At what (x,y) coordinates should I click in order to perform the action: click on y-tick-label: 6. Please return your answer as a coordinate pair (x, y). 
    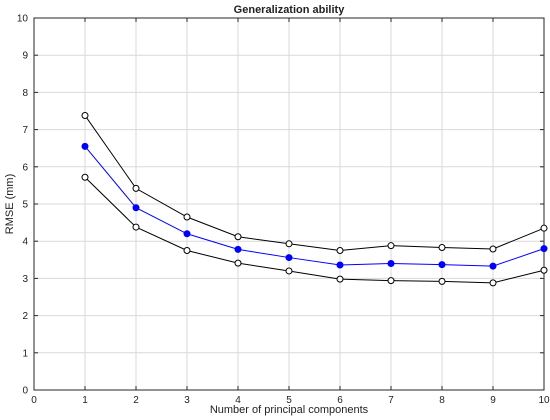
    Looking at the image, I should click on (25, 167).